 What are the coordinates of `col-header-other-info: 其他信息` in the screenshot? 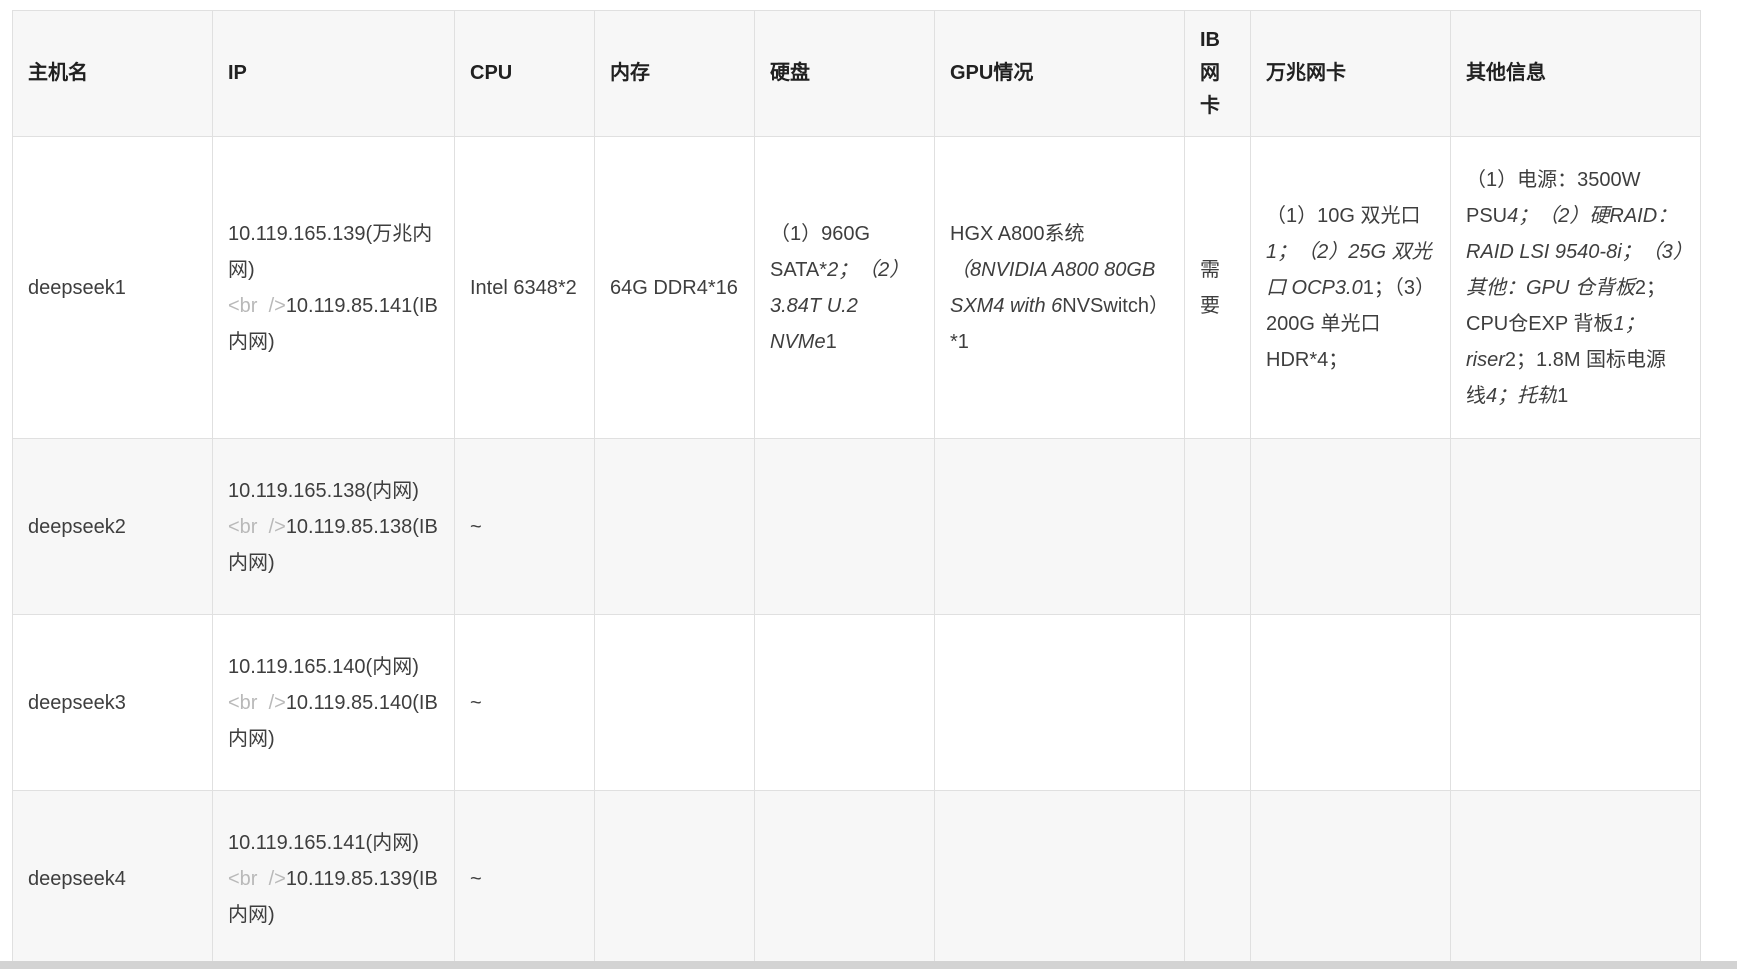 It's located at (1575, 73).